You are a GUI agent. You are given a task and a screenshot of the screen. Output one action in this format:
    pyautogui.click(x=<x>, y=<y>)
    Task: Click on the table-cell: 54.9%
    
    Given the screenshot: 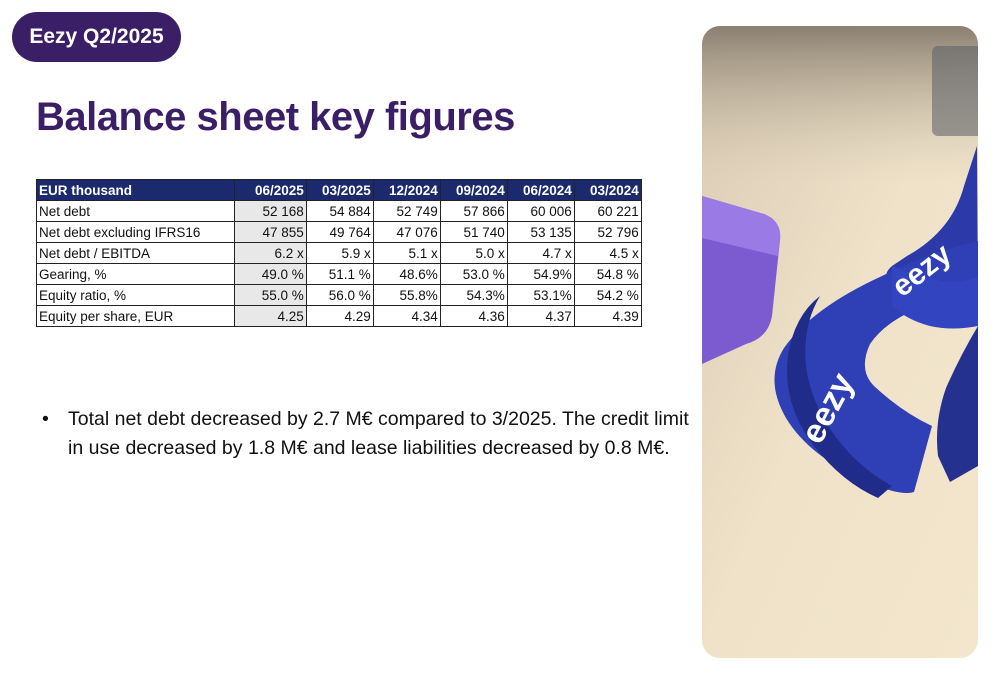 What is the action you would take?
    pyautogui.click(x=540, y=274)
    